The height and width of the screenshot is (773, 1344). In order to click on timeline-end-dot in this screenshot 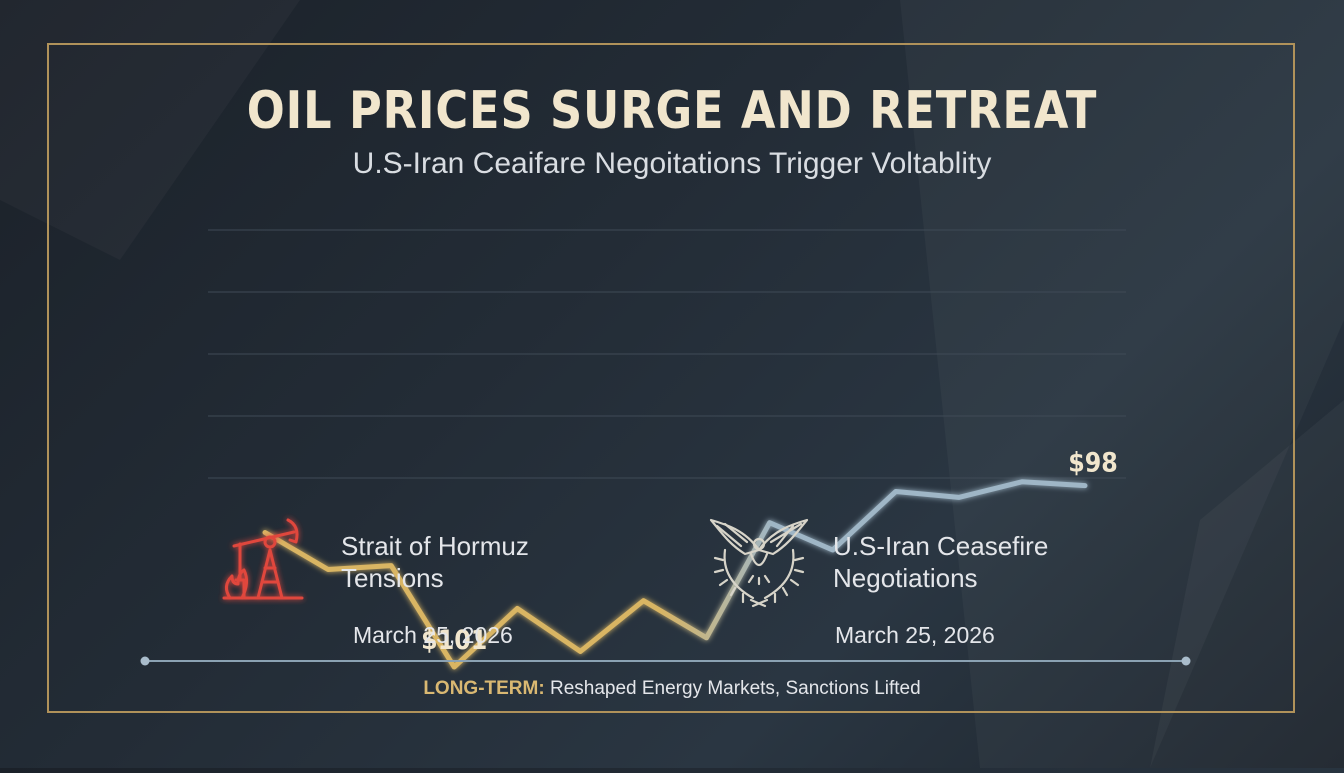, I will do `click(1186, 661)`.